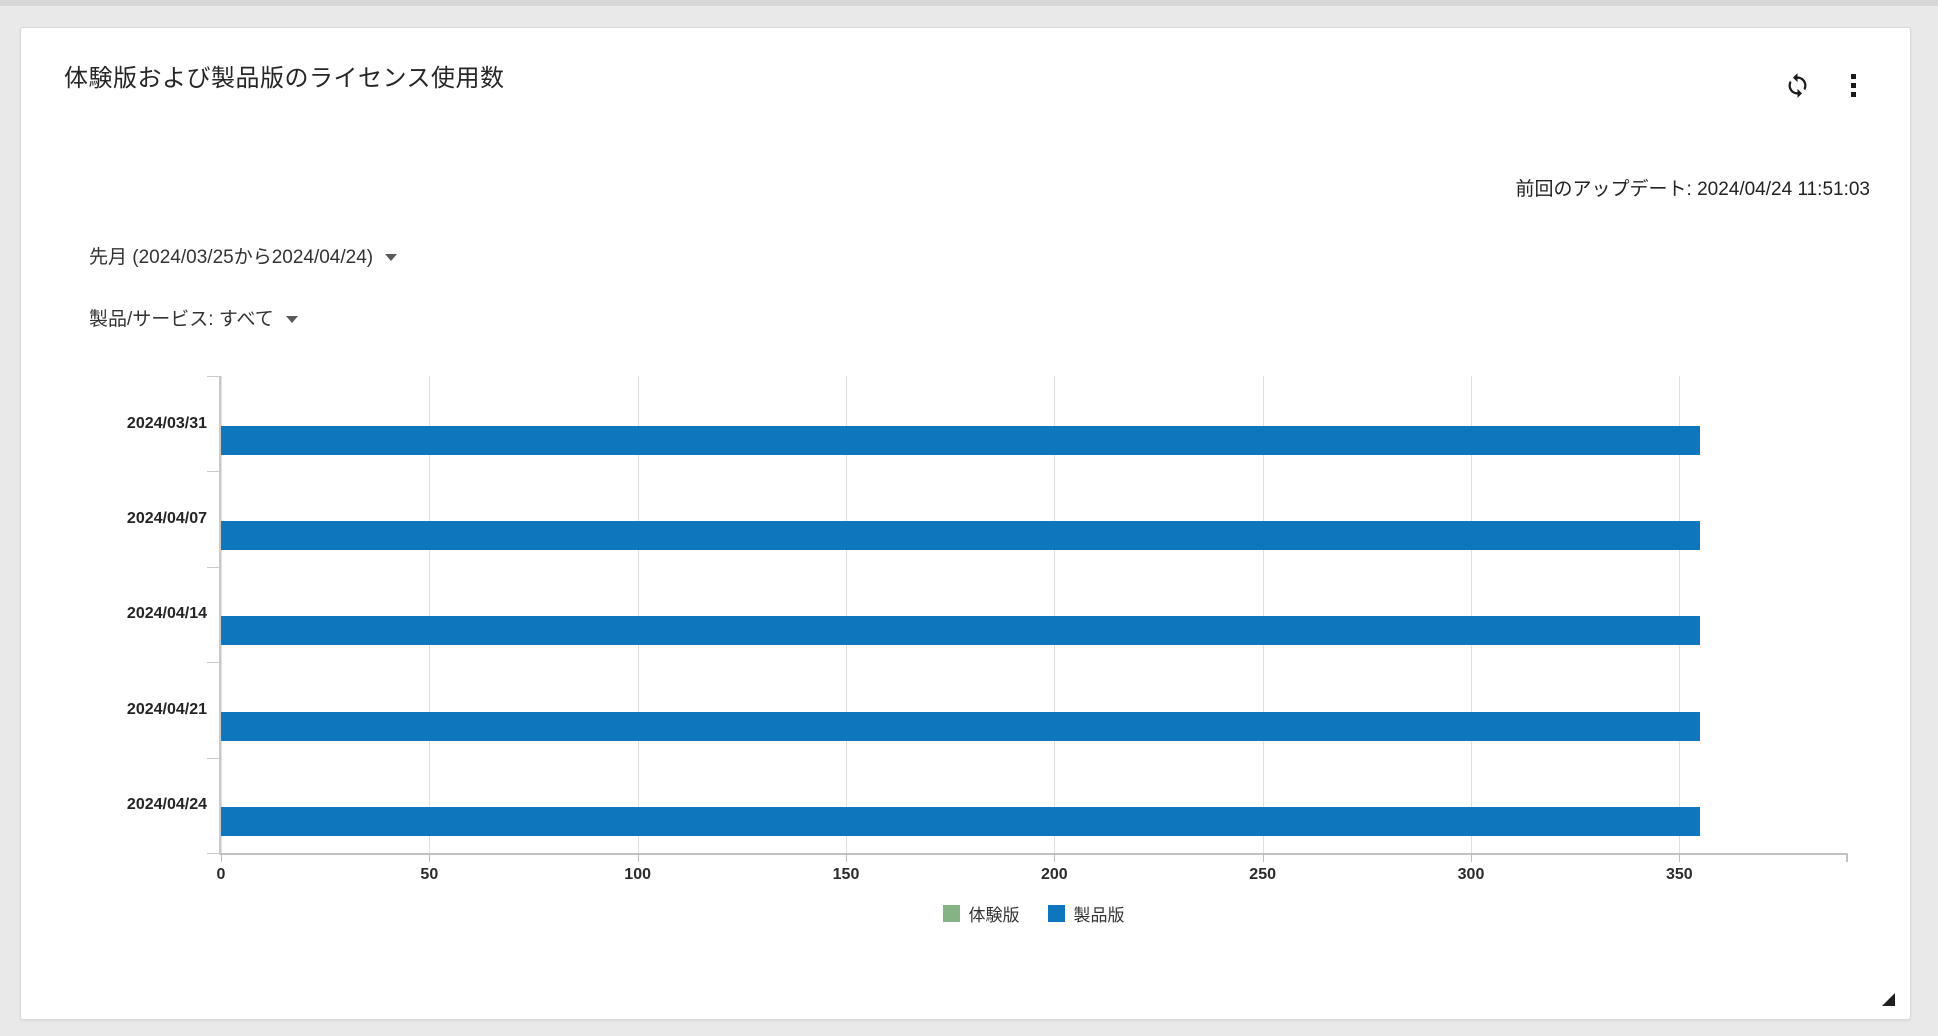  What do you see at coordinates (994, 915) in the screenshot?
I see `legend-label: 体験版` at bounding box center [994, 915].